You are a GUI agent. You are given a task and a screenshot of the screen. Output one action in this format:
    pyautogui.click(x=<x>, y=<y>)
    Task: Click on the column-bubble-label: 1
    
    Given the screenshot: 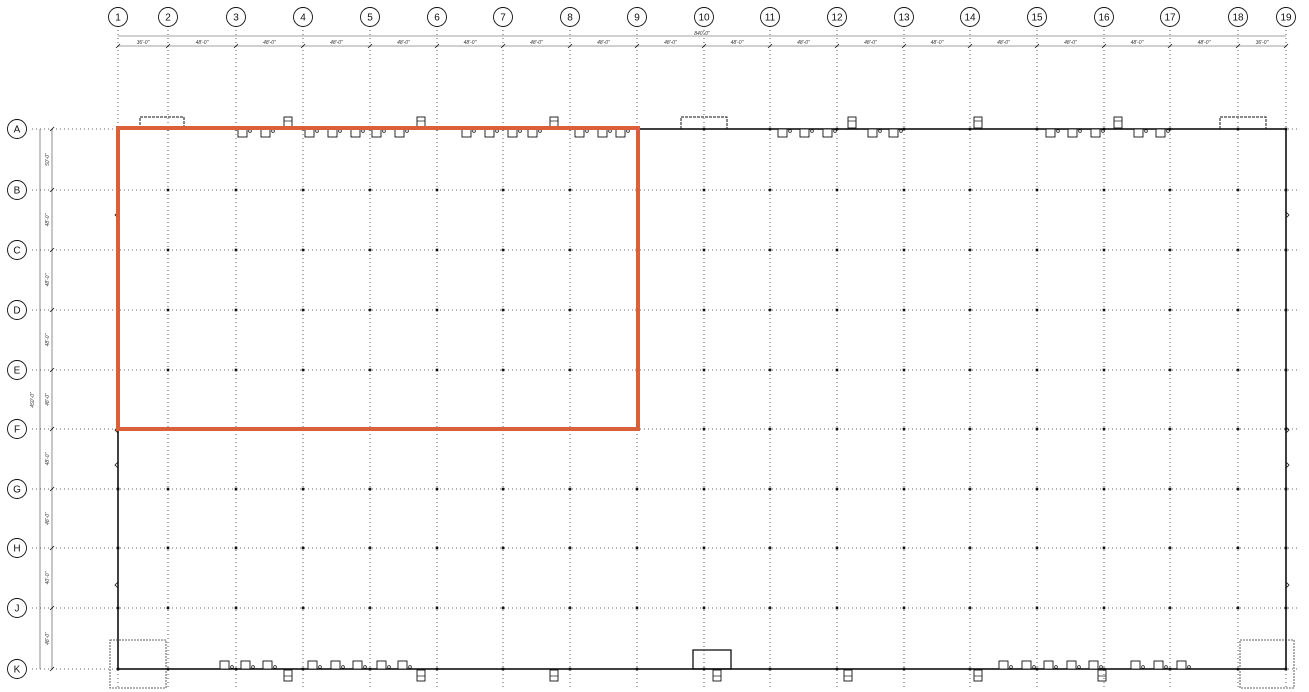 What is the action you would take?
    pyautogui.click(x=118, y=18)
    